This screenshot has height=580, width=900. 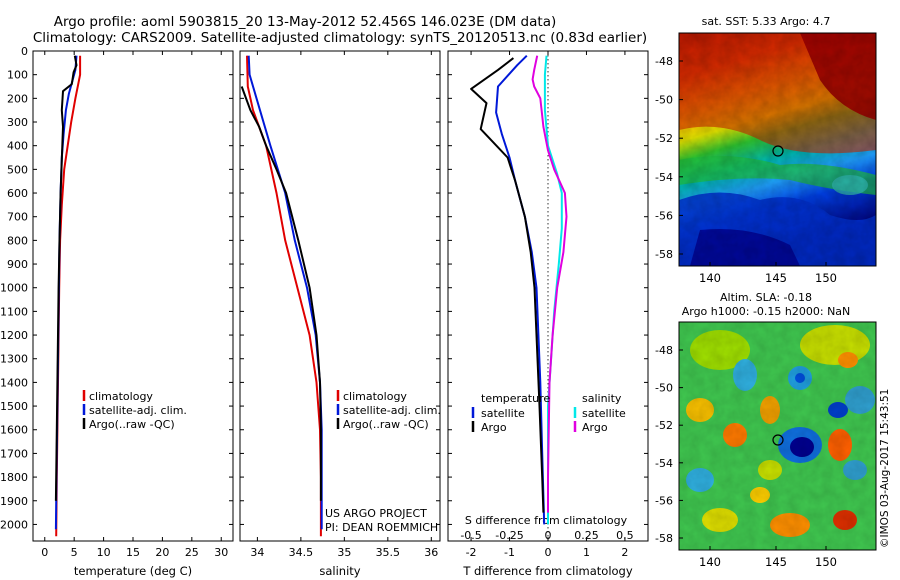 What do you see at coordinates (381, 527) in the screenshot?
I see `project-annotation: PI: DEAN ROEMMICH` at bounding box center [381, 527].